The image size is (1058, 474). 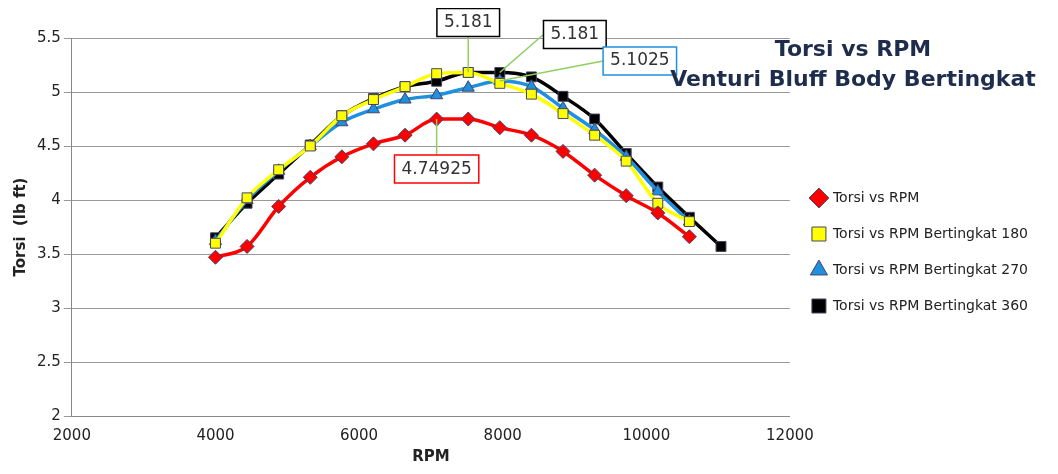 I want to click on legend-label: Torsi vs RPM Bertingkat 360, so click(x=930, y=304).